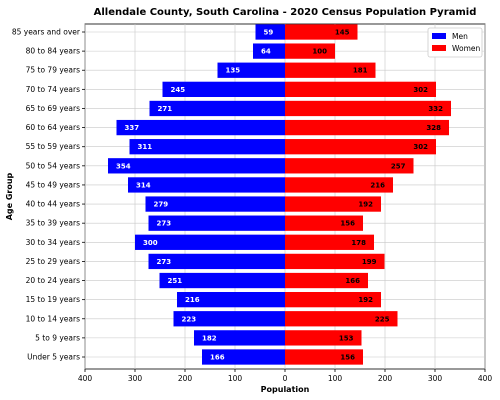 This screenshot has width=500, height=400. I want to click on bar-label-women-10: 257, so click(398, 166).